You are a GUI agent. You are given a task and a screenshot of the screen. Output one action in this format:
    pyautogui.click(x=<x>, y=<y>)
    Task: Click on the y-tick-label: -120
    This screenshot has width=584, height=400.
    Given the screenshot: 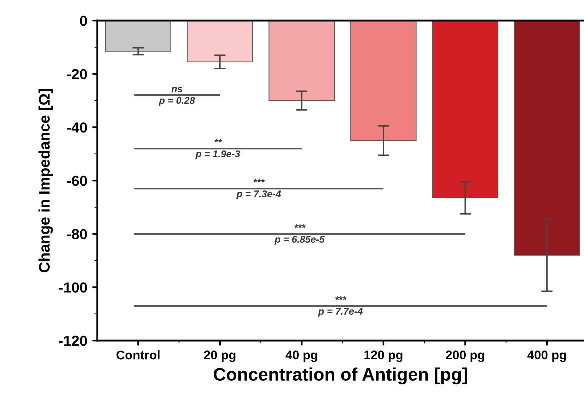 What is the action you would take?
    pyautogui.click(x=73, y=341)
    